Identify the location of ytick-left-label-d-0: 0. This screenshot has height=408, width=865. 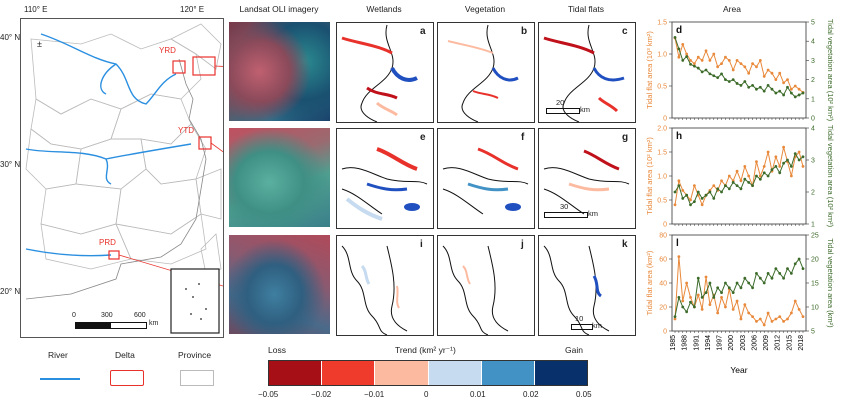
(665, 119).